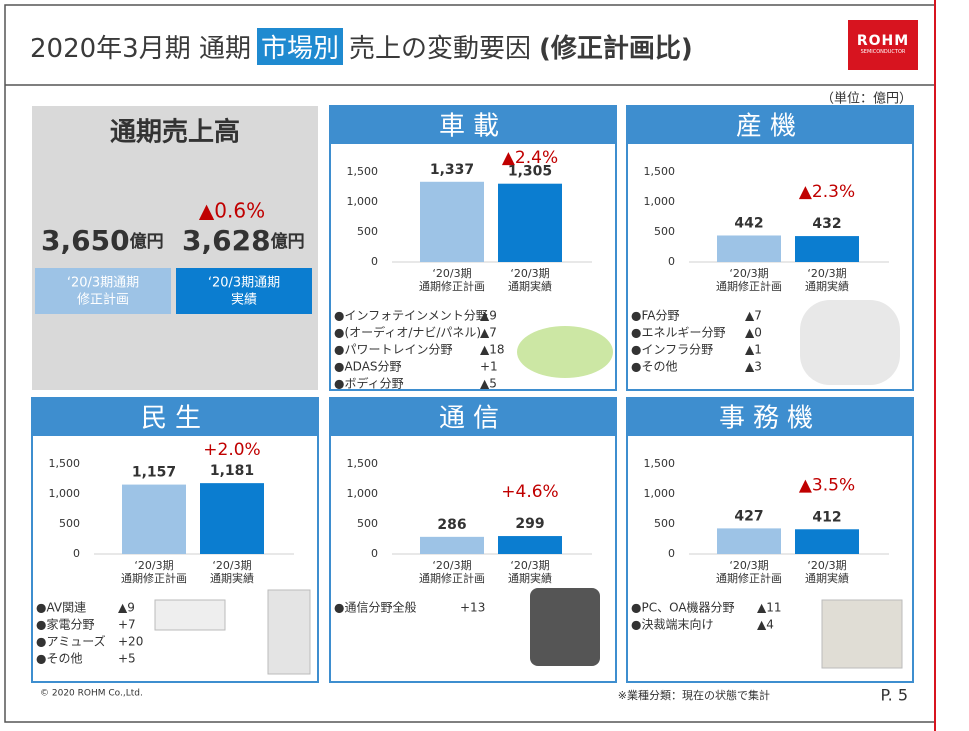  What do you see at coordinates (140, 48) in the screenshot?
I see `title-pre: 2020年3月期 通期` at bounding box center [140, 48].